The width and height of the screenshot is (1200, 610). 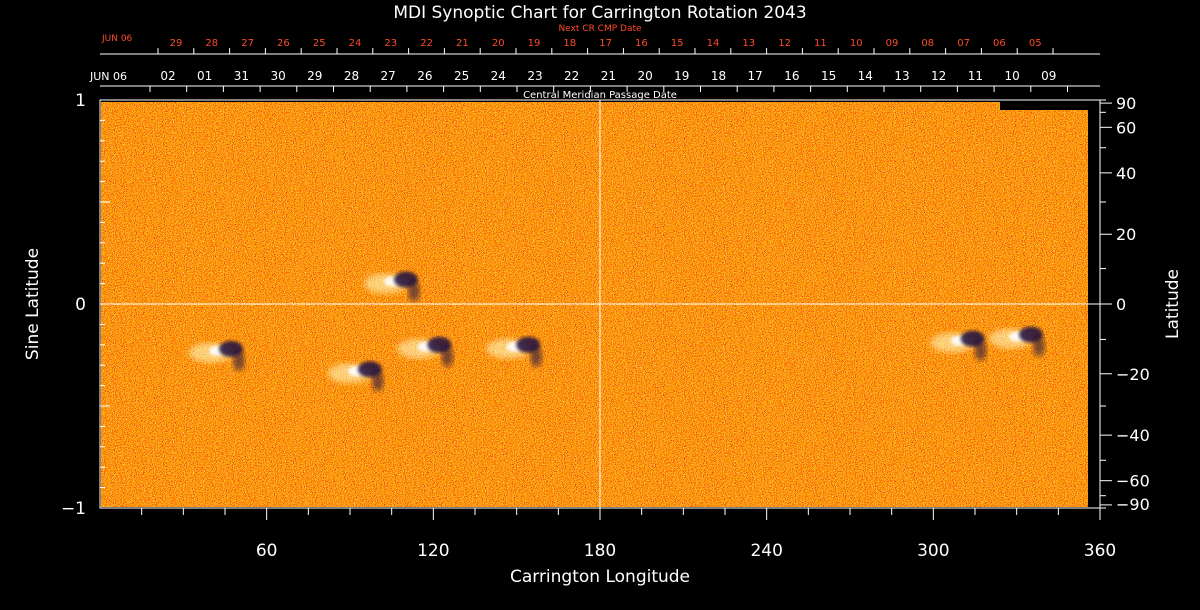 I want to click on next-cr-date-label: 05, so click(x=1035, y=43).